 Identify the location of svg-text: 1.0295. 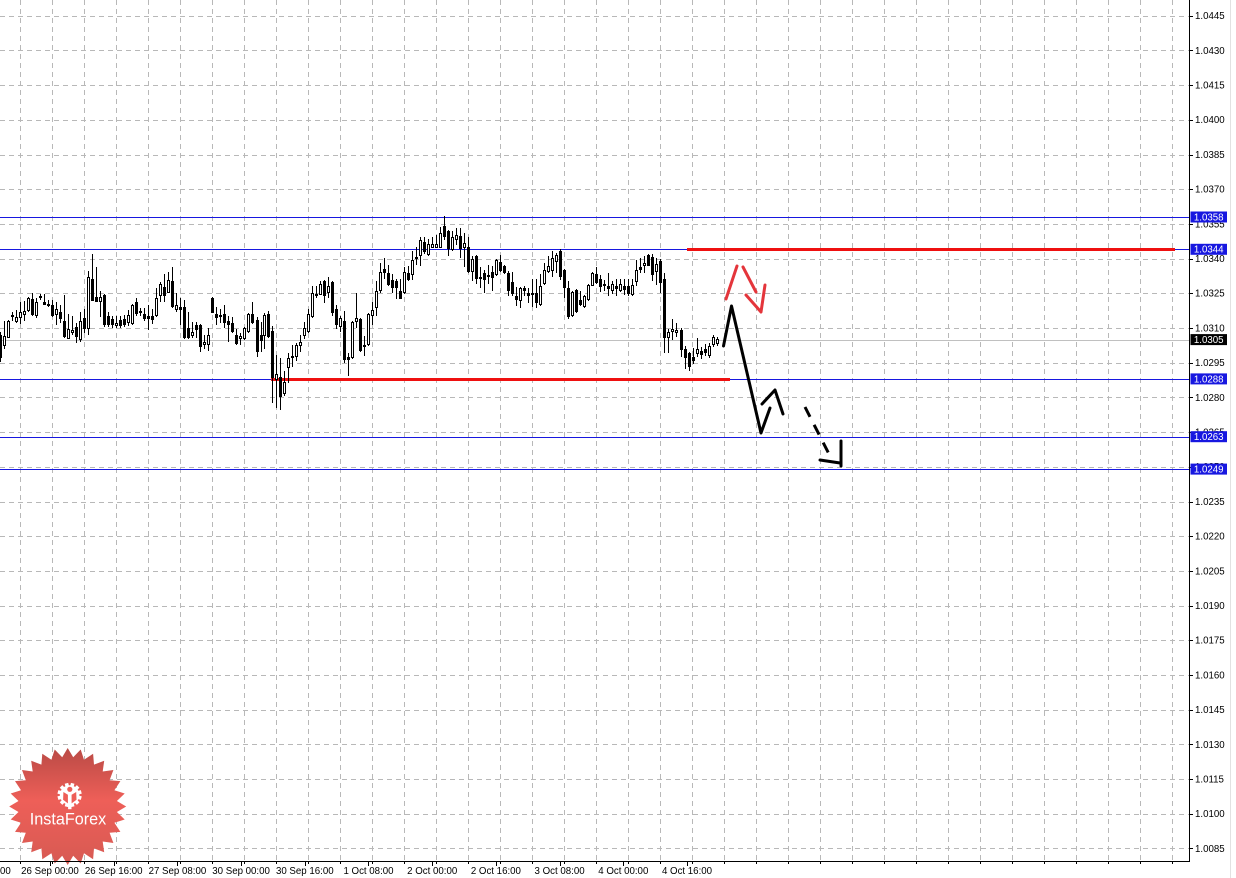
(1210, 363).